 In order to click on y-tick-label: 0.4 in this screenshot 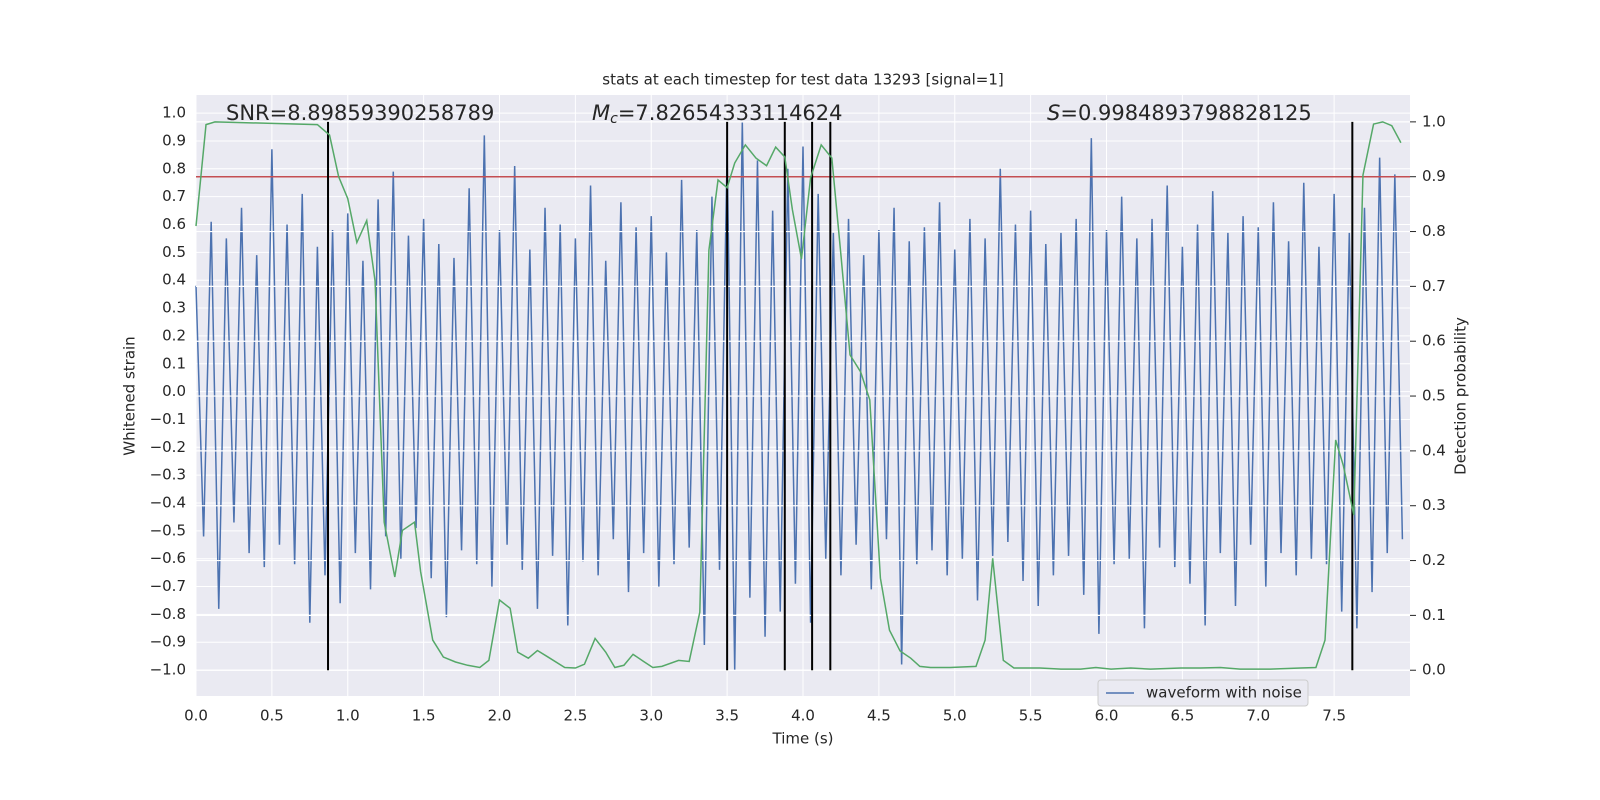, I will do `click(174, 280)`.